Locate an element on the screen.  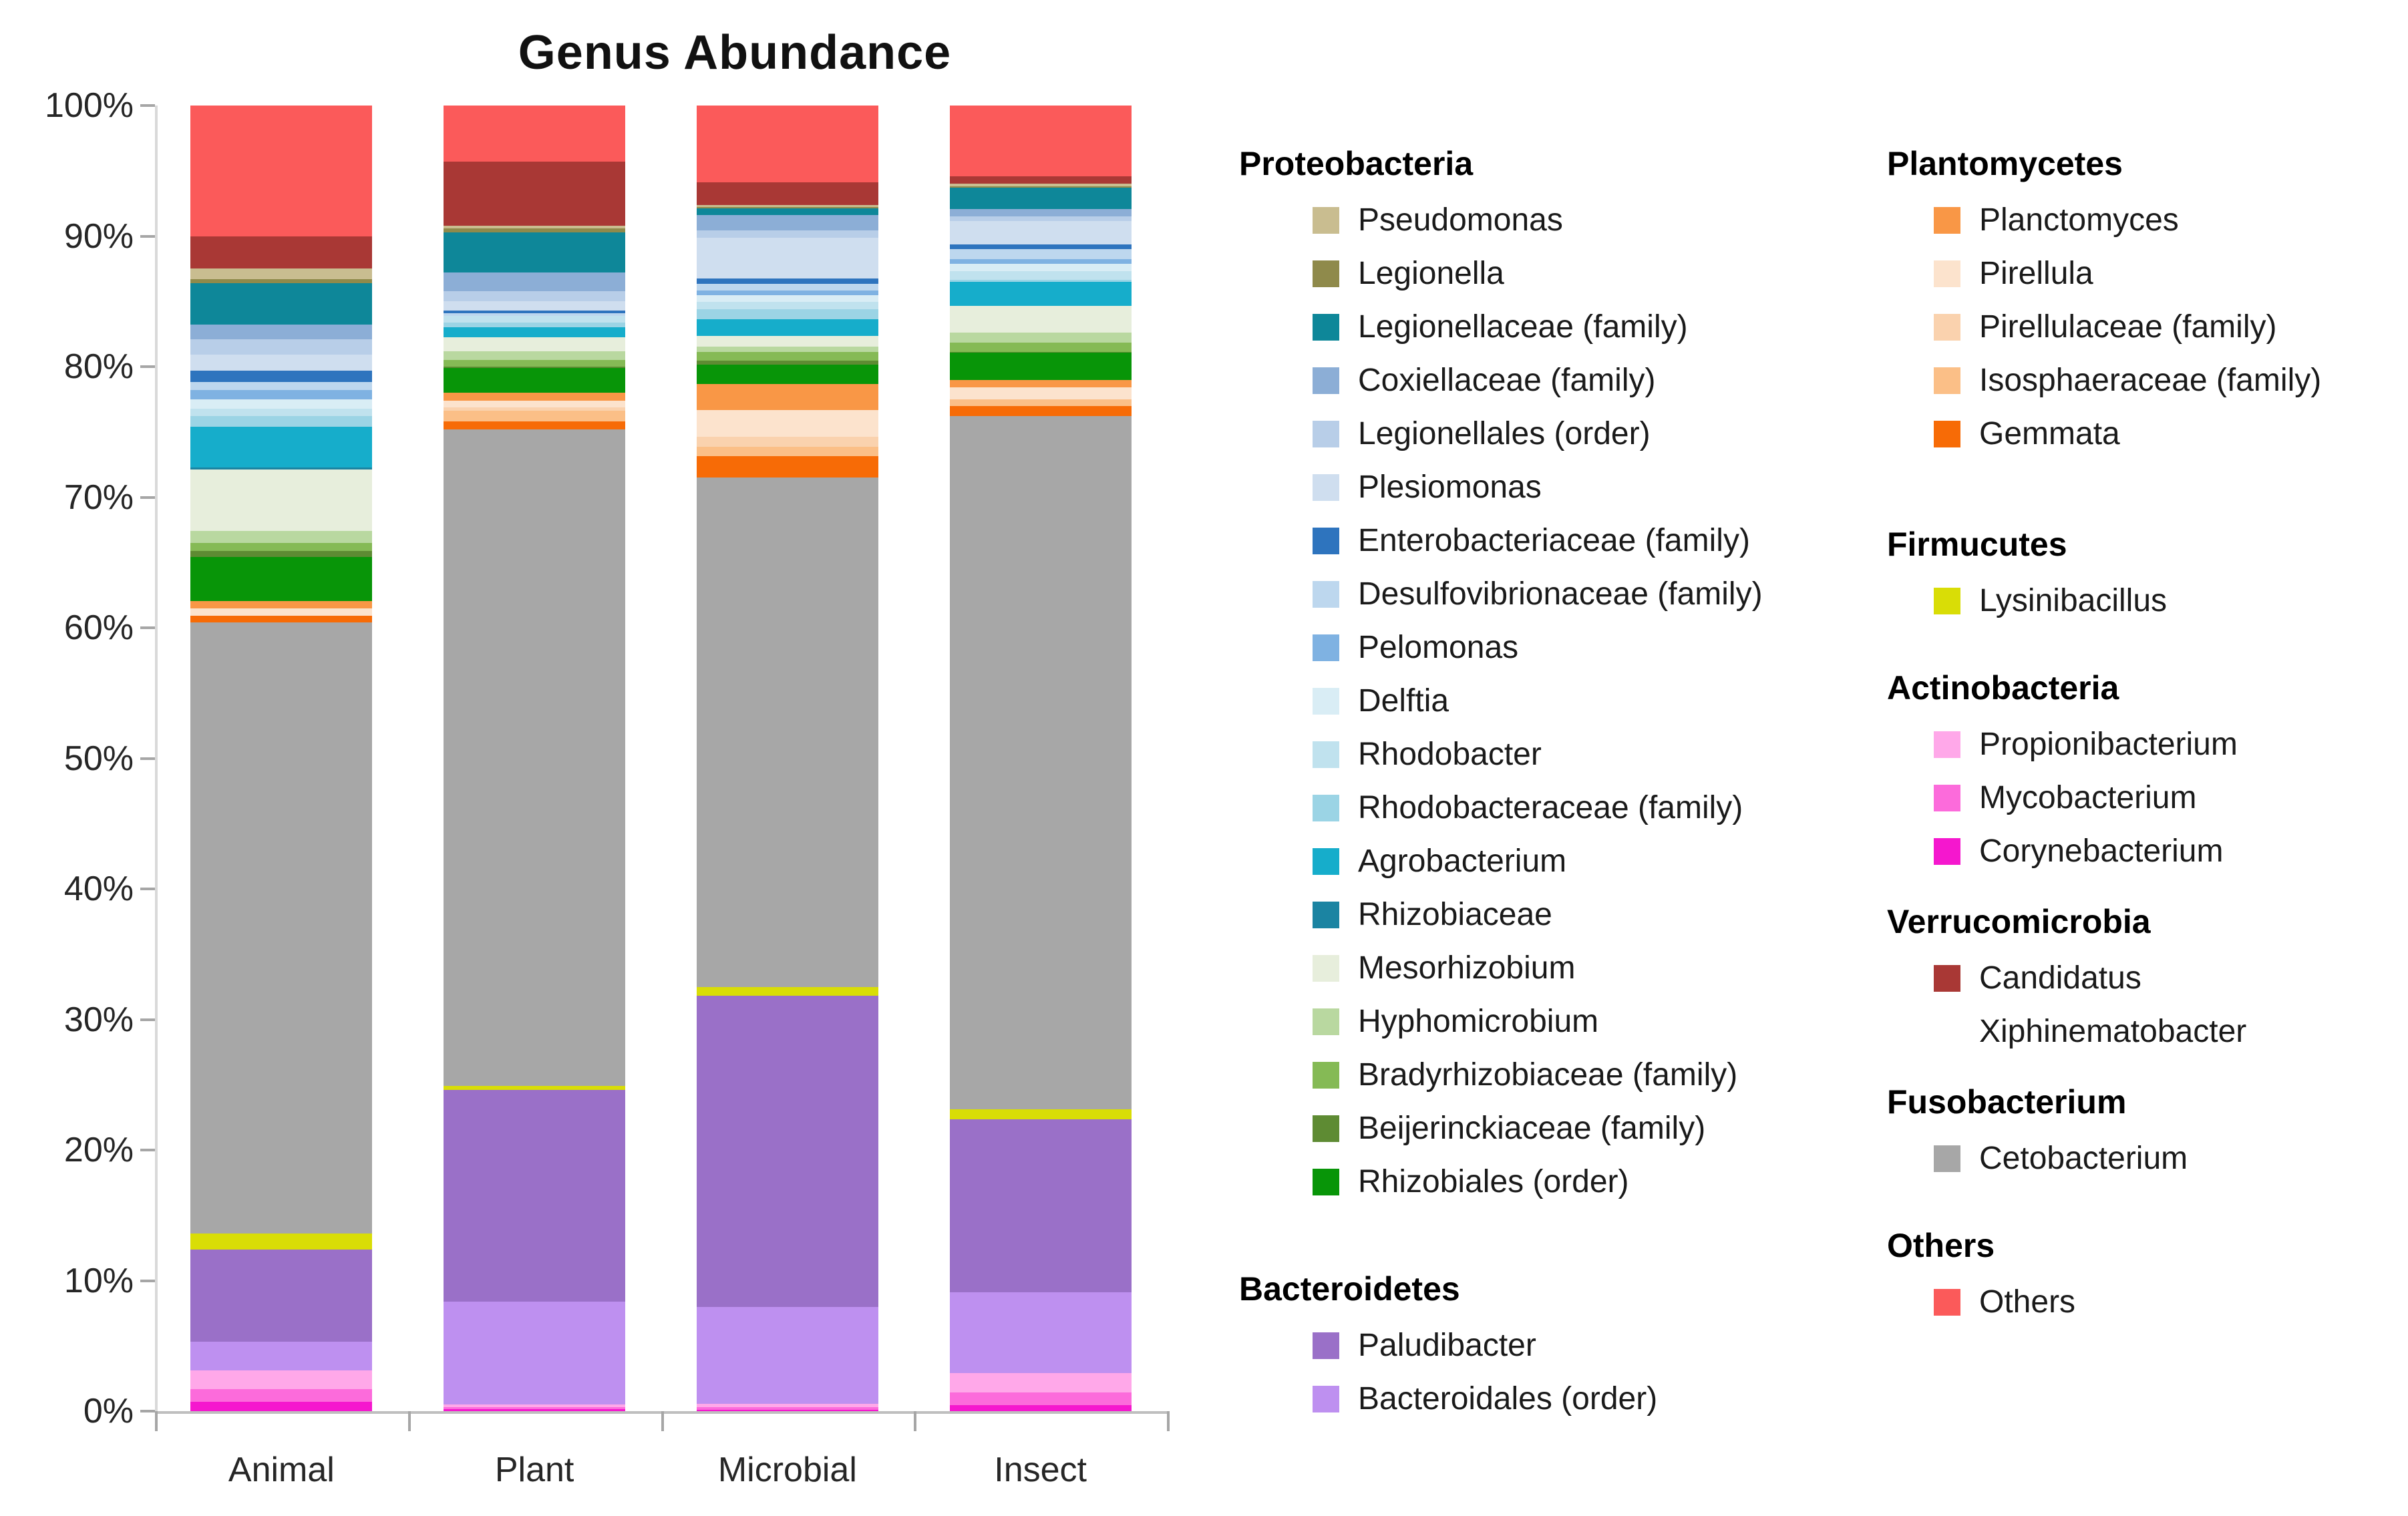
legend-item-label: Propionibacterium is located at coordinates (2108, 745).